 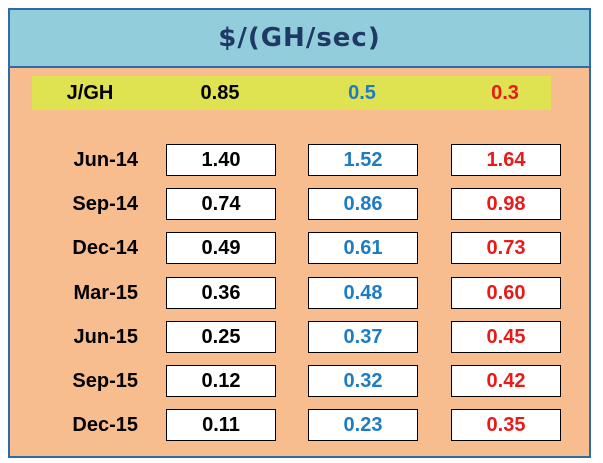 What do you see at coordinates (105, 293) in the screenshot?
I see `row-label: Mar-15` at bounding box center [105, 293].